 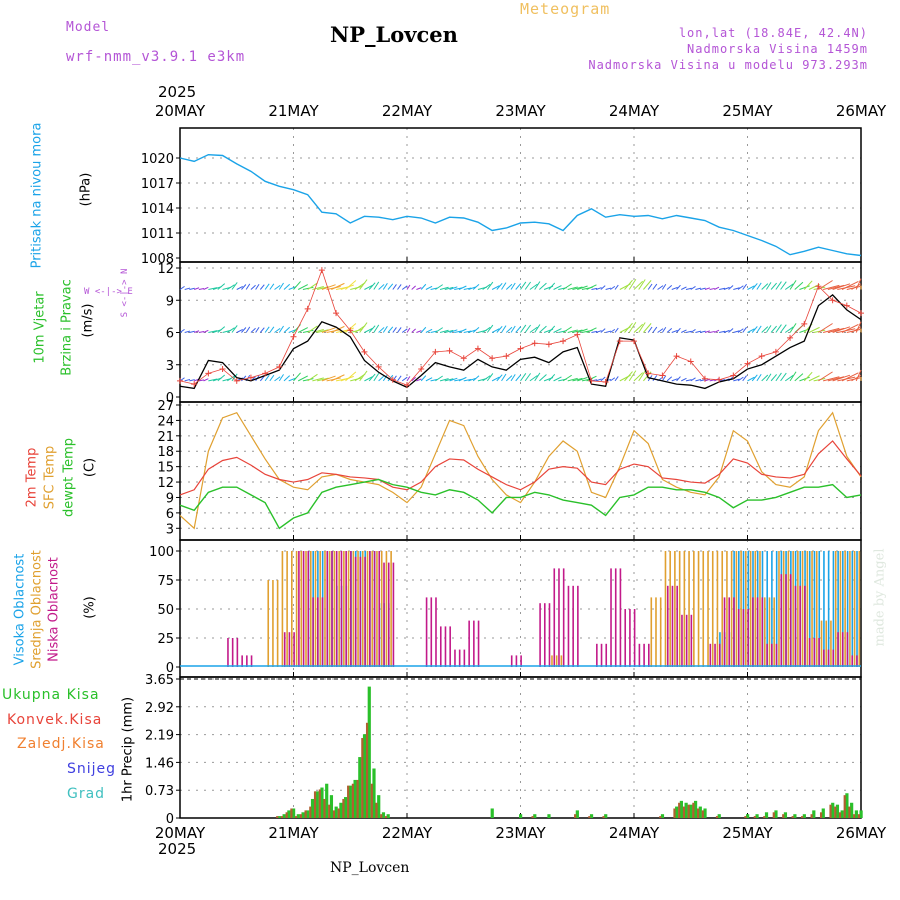 I want to click on panel-frame, so click(x=520, y=747).